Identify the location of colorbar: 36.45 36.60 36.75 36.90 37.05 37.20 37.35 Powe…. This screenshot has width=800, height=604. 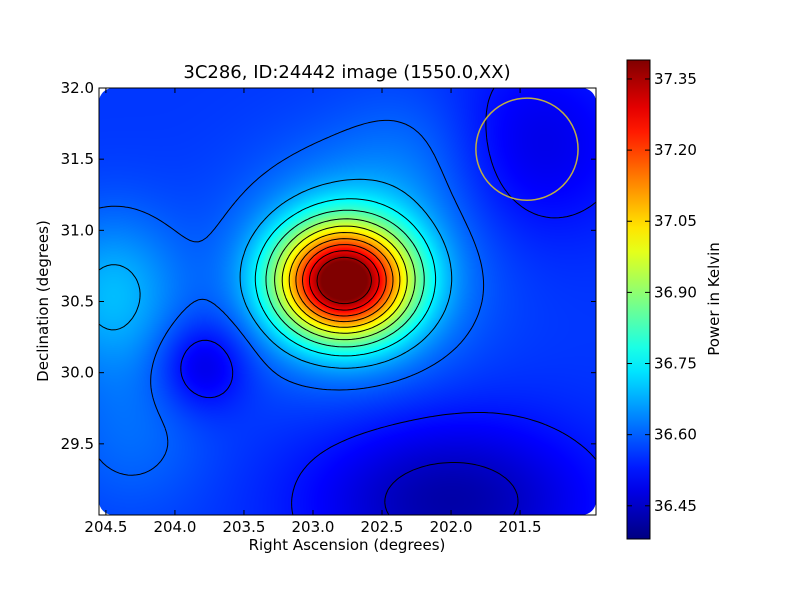
(674, 299).